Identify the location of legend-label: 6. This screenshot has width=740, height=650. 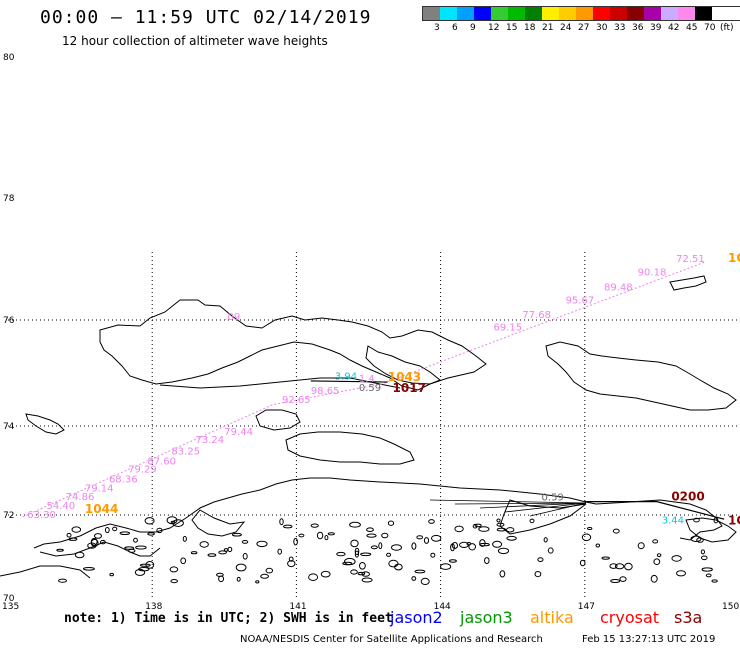
(455, 28).